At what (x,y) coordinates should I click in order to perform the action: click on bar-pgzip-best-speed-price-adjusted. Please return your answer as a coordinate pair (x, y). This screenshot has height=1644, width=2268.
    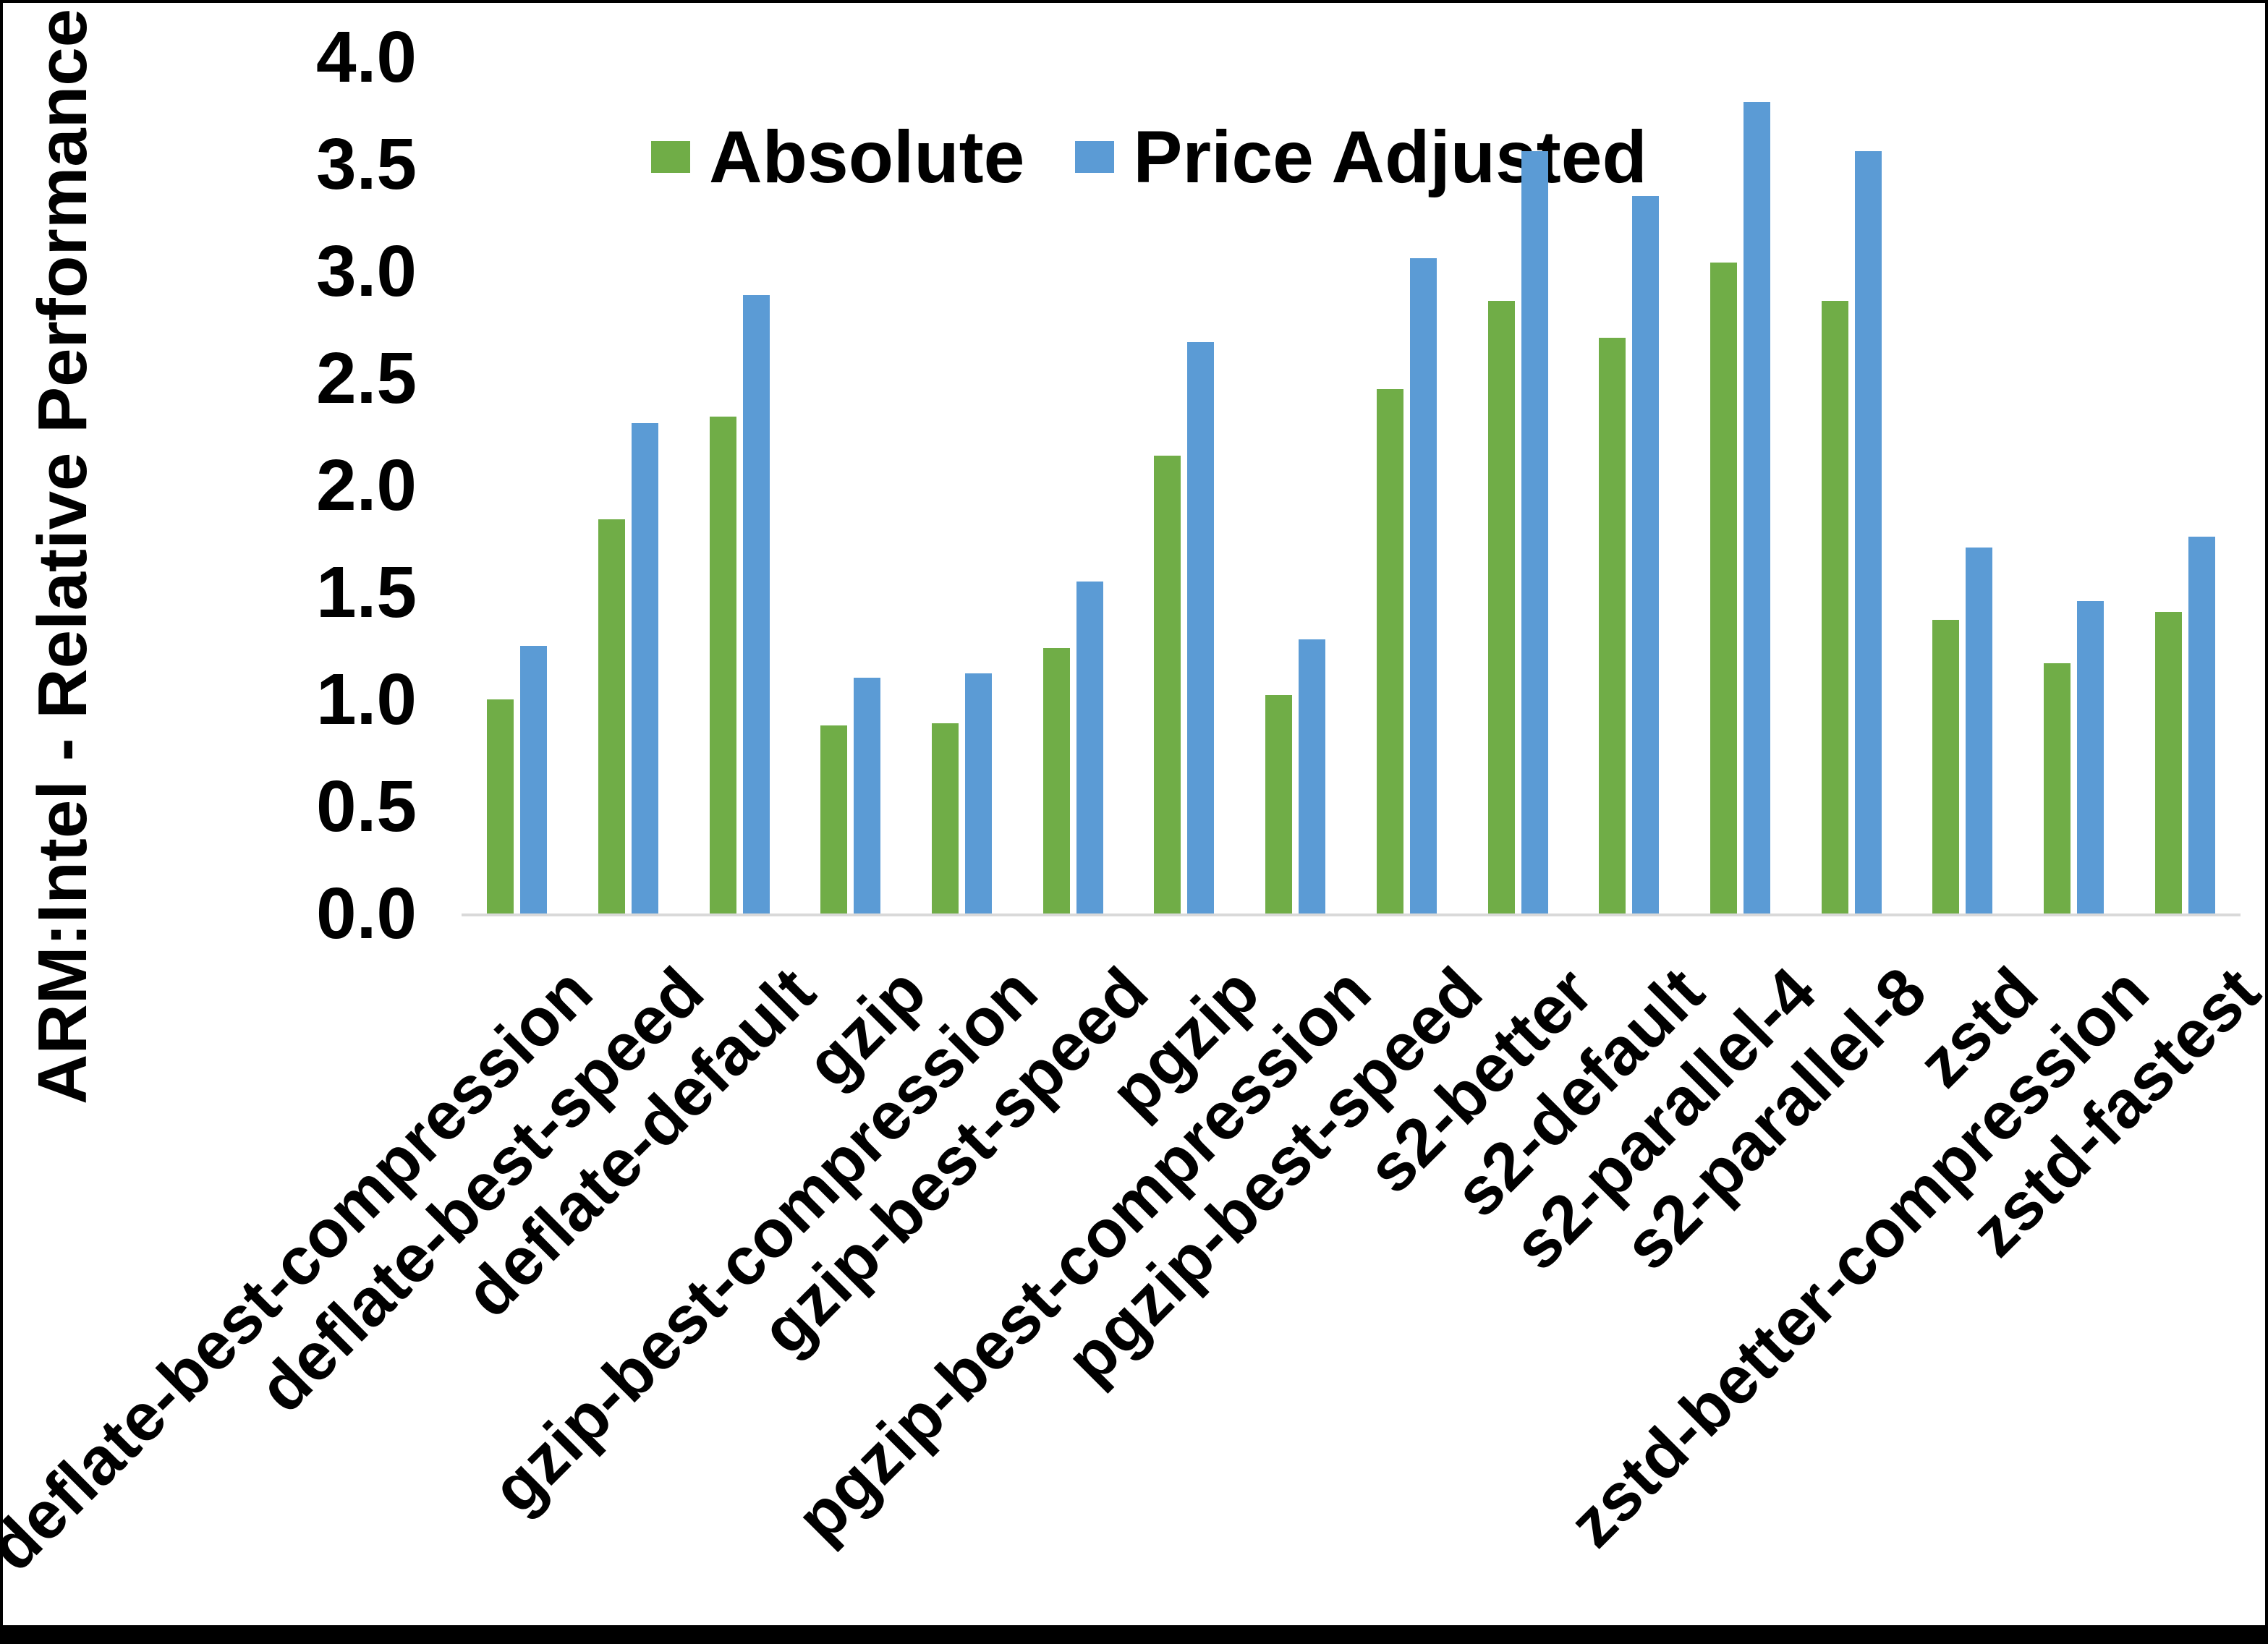
    Looking at the image, I should click on (1423, 585).